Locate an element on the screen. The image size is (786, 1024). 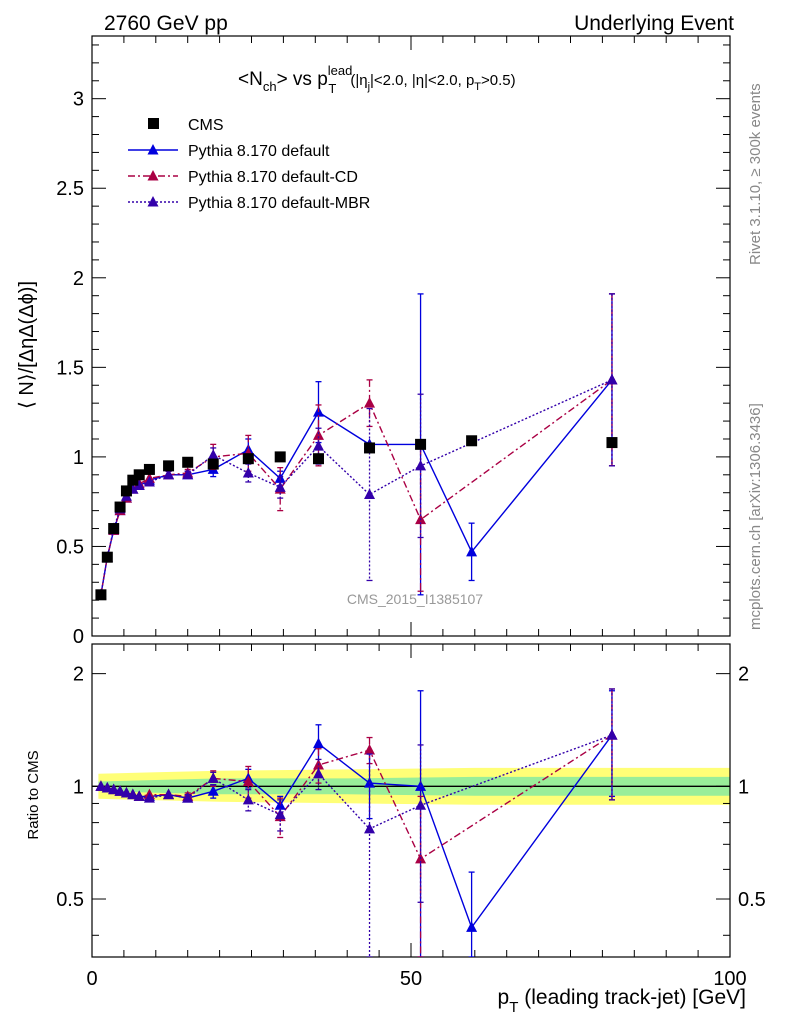
y-tick-label-right: 1 is located at coordinates (743, 787).